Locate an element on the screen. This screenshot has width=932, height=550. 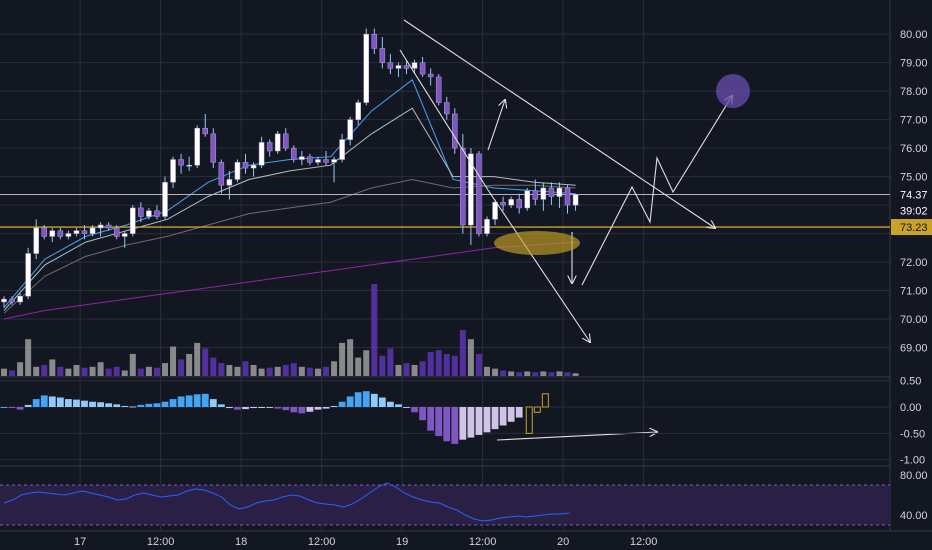
macd-projection-bar is located at coordinates (545, 400).